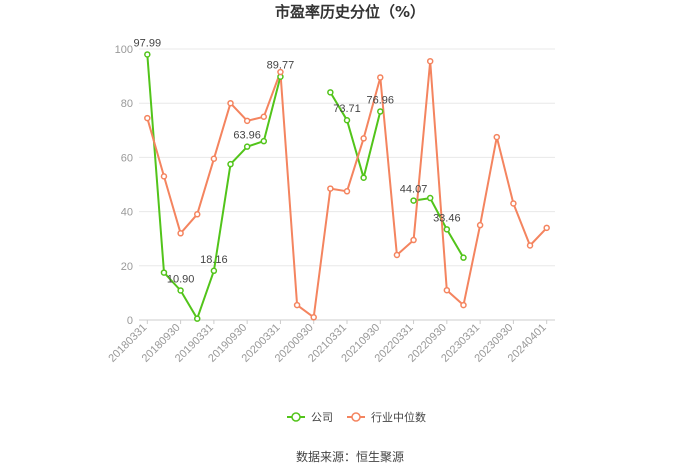  I want to click on data-label: 97.99, so click(148, 43).